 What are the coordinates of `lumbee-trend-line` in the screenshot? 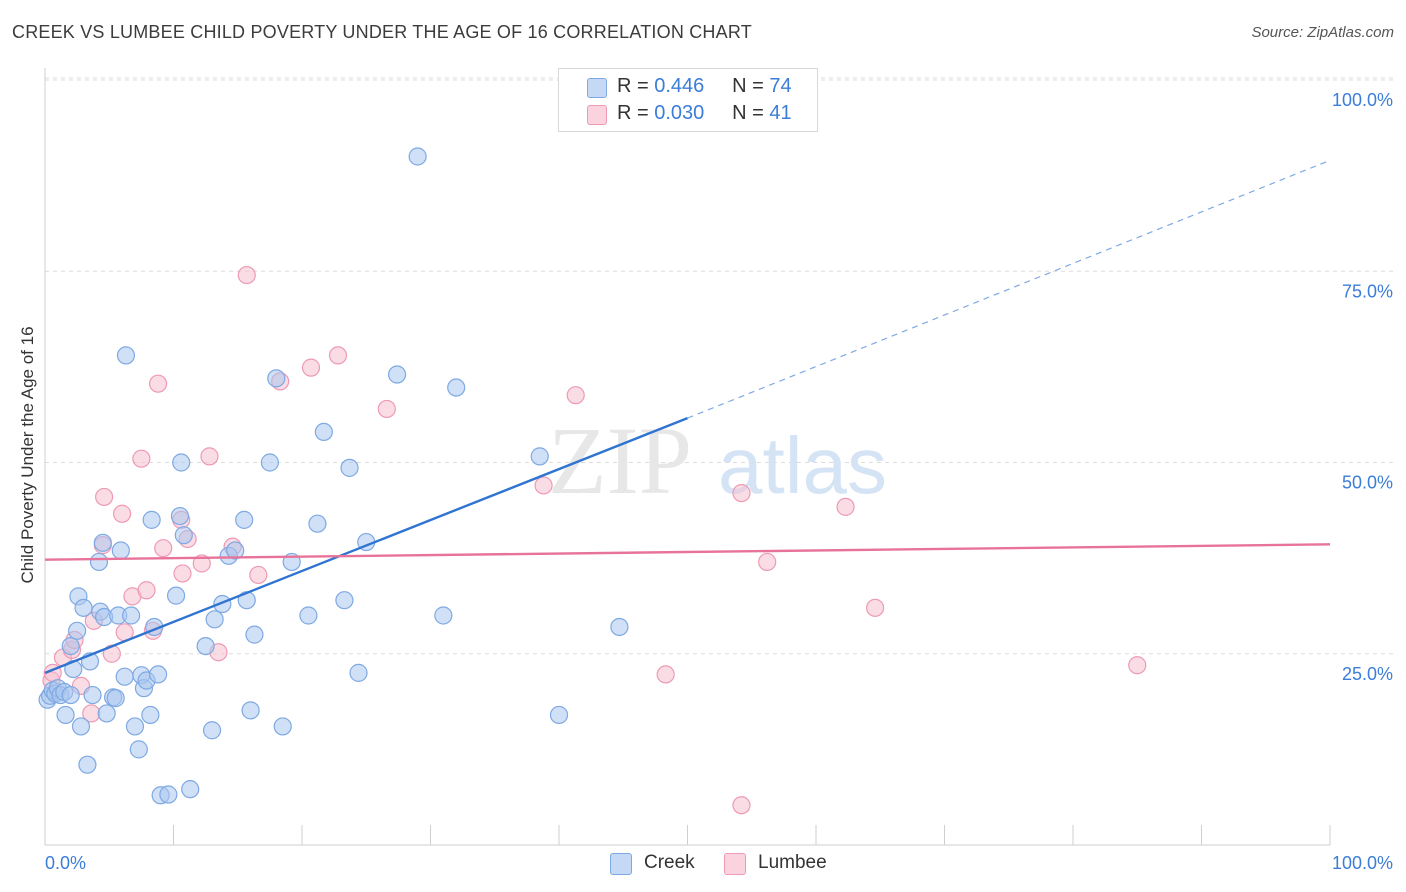 It's located at (687, 552).